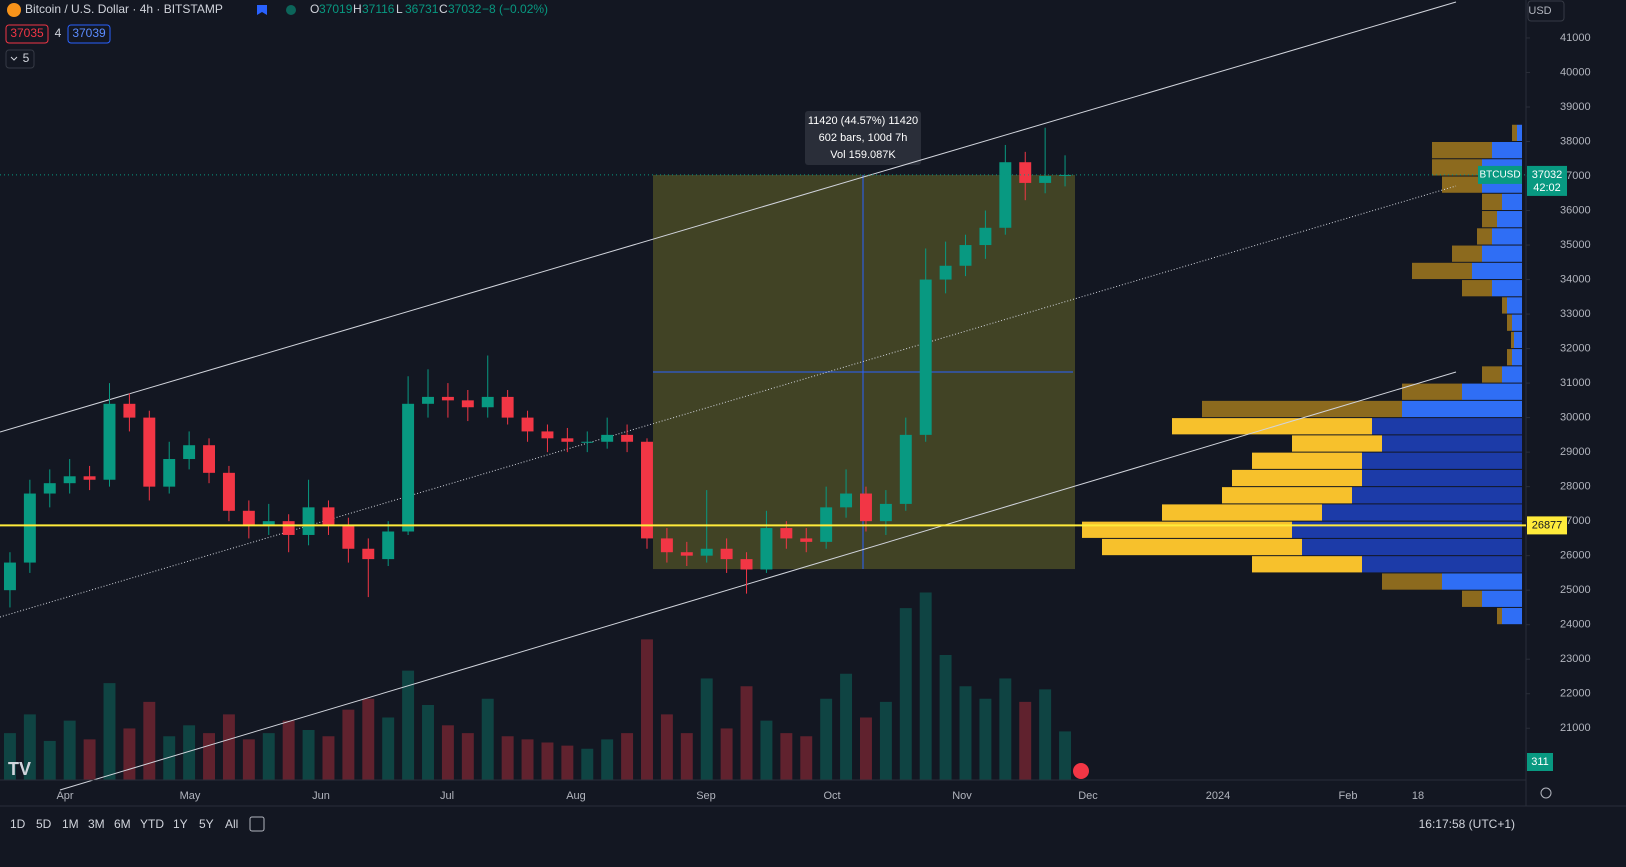 The width and height of the screenshot is (1626, 867). I want to click on price-tag: 37032, so click(1547, 175).